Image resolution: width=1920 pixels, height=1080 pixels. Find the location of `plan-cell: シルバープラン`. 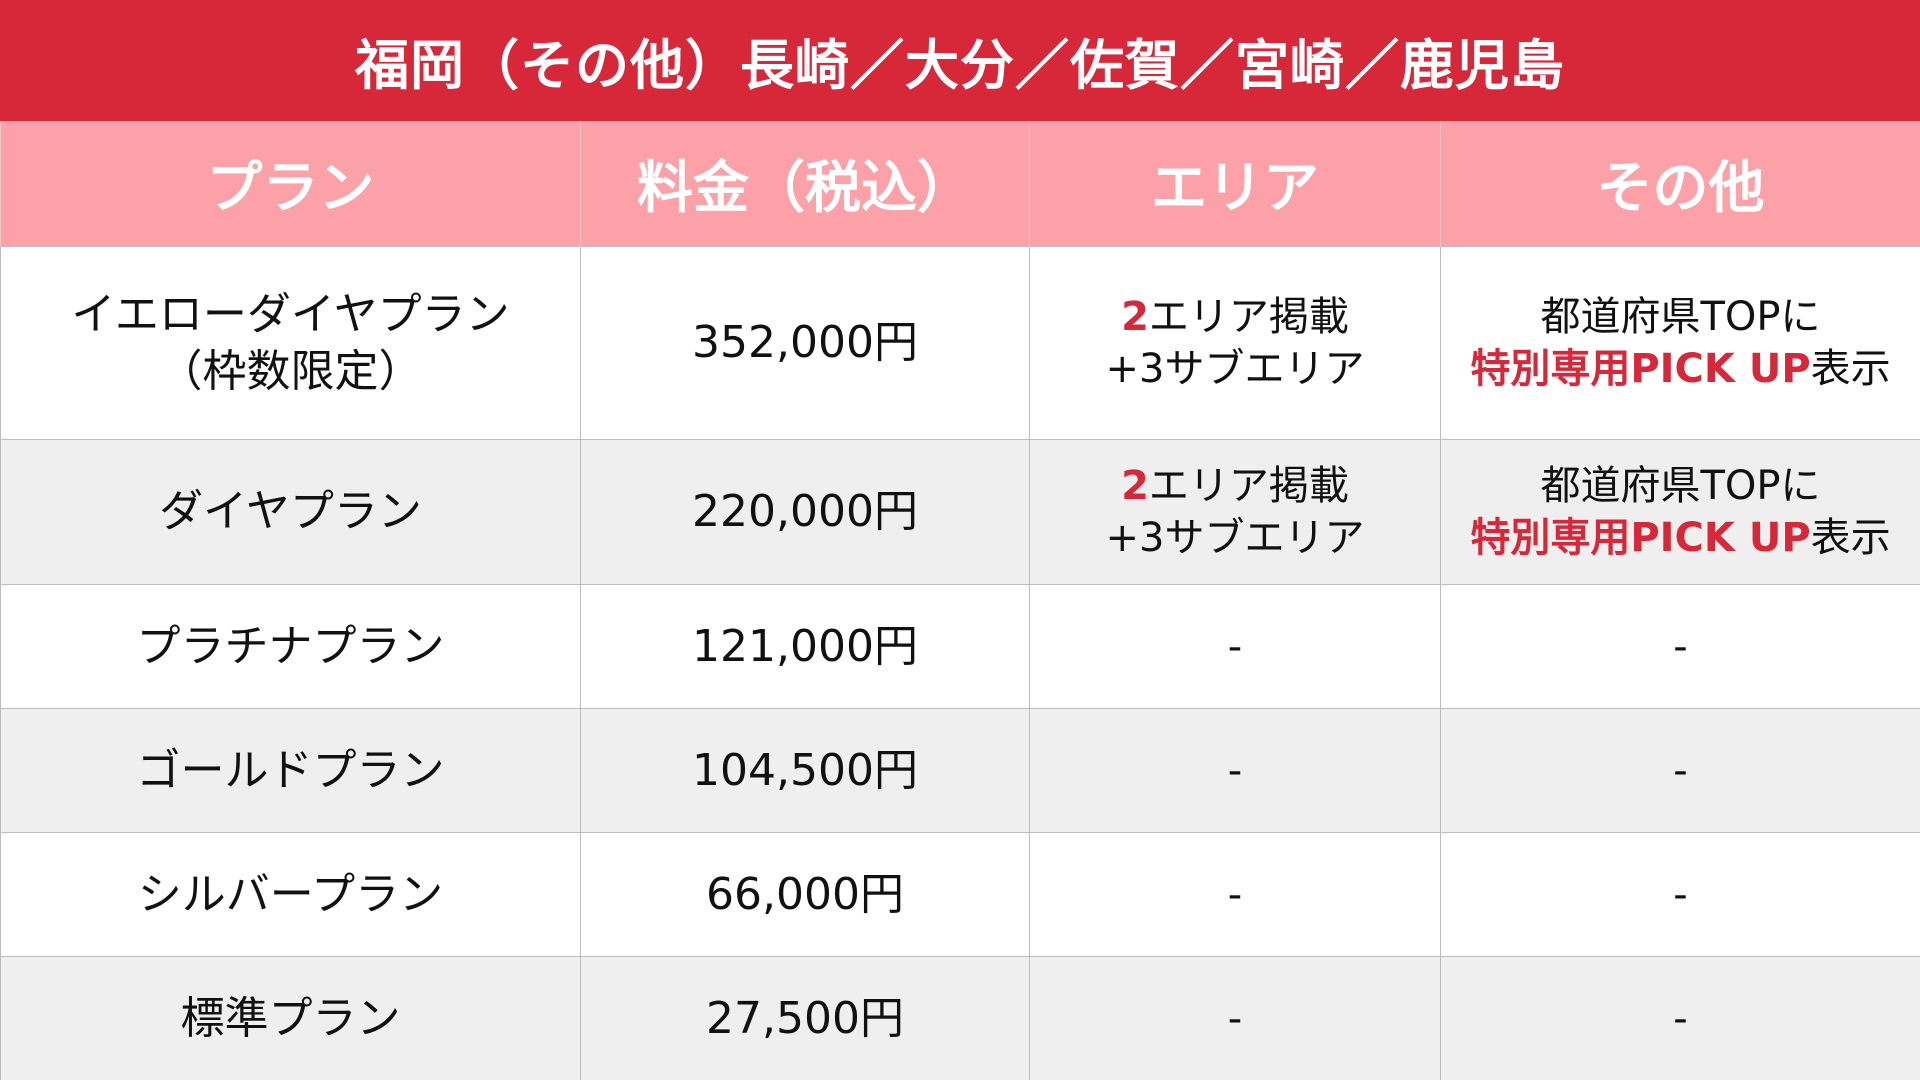

plan-cell: シルバープラン is located at coordinates (290, 894).